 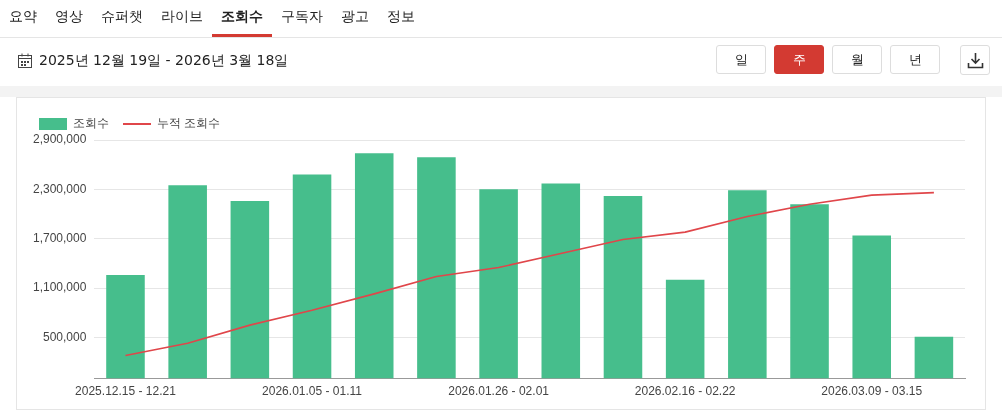 I want to click on text: 구독자, so click(x=302, y=16).